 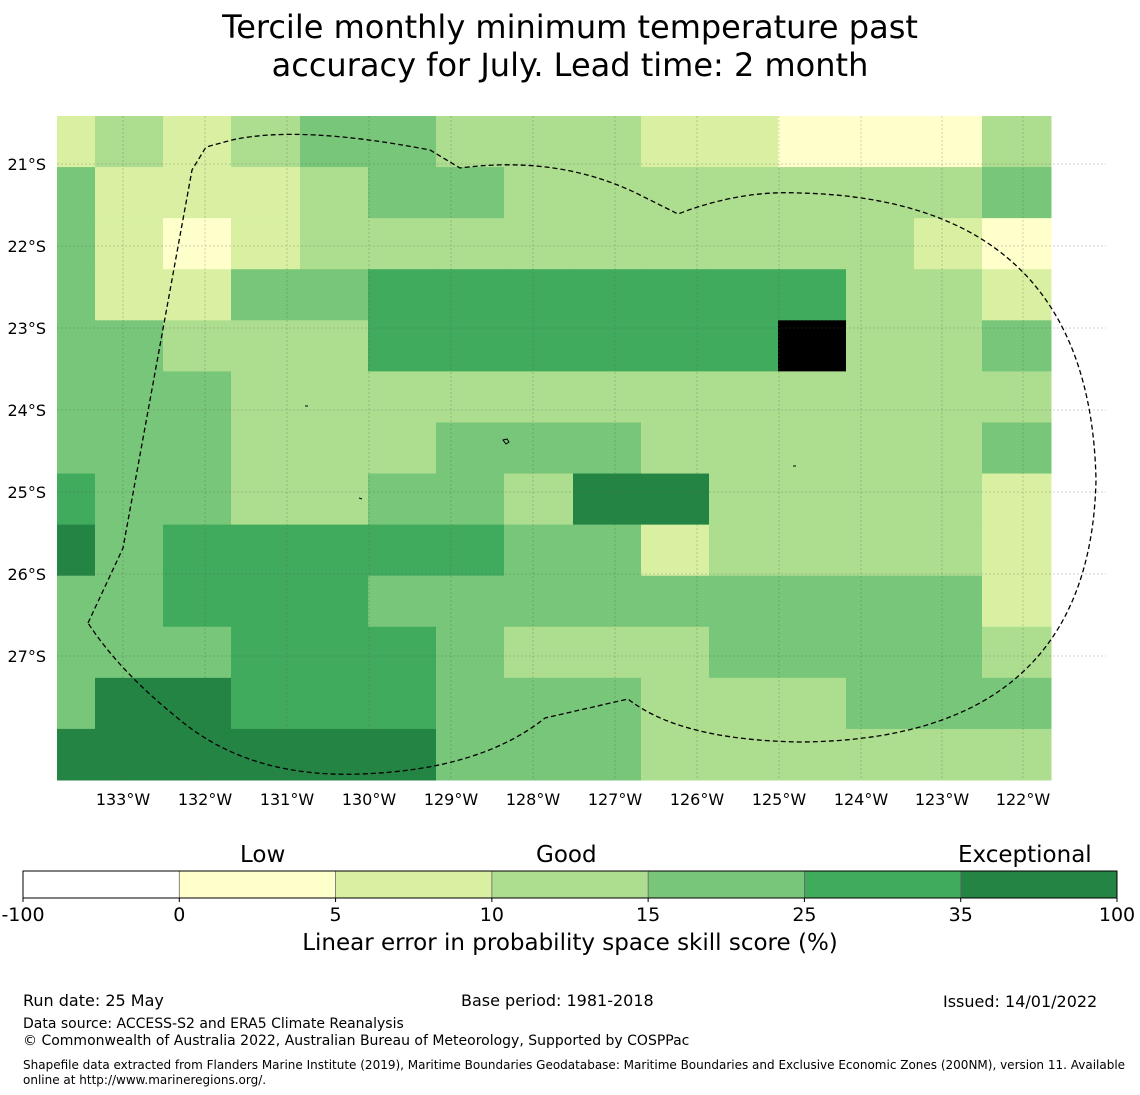 I want to click on colorbar-tick-label: 25, so click(x=804, y=915).